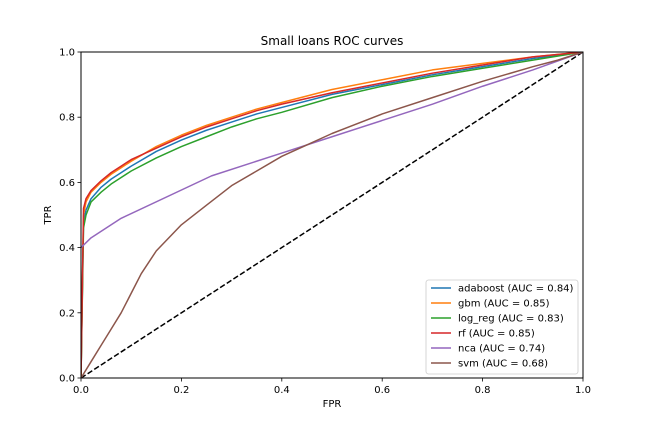  What do you see at coordinates (483, 390) in the screenshot?
I see `x-tick-label: 0.8` at bounding box center [483, 390].